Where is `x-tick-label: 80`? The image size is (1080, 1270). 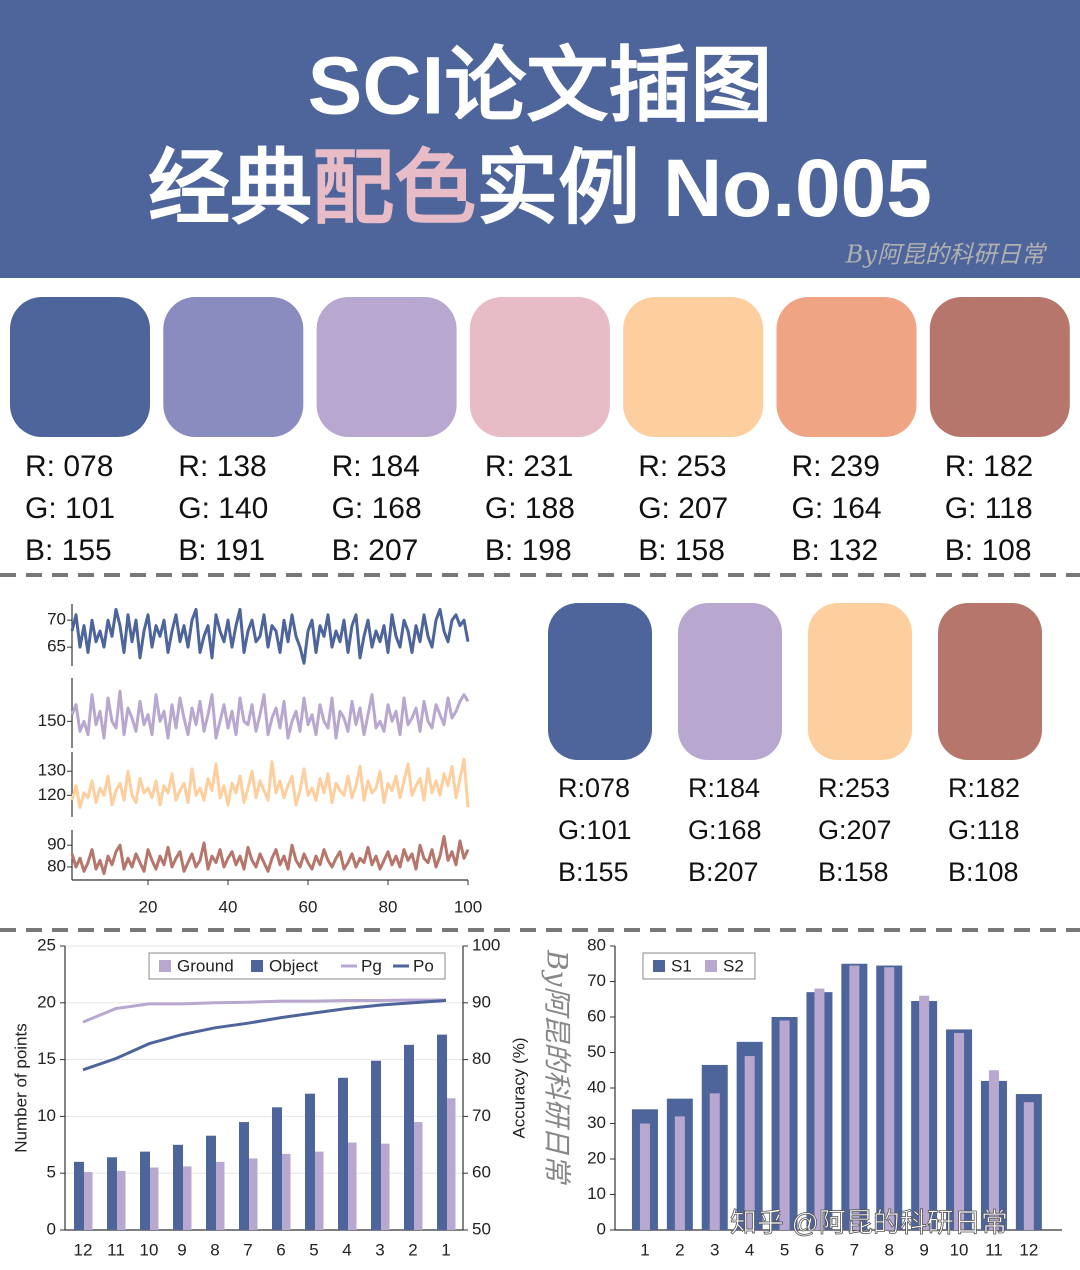 x-tick-label: 80 is located at coordinates (388, 906).